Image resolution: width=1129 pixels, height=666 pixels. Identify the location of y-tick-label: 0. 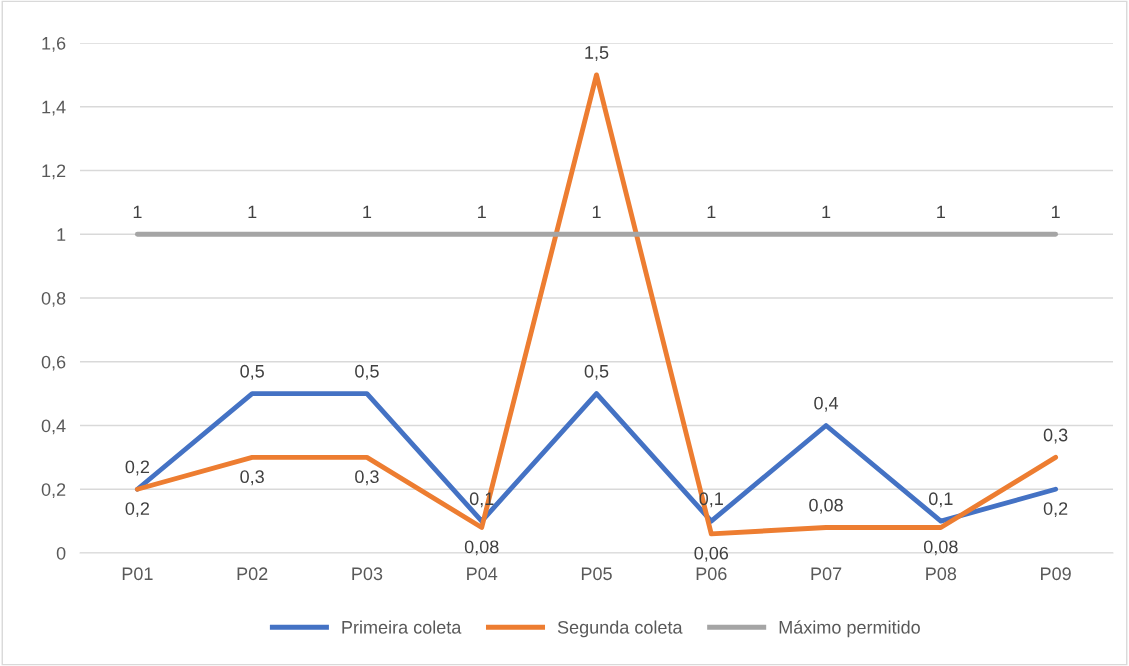
(61, 553).